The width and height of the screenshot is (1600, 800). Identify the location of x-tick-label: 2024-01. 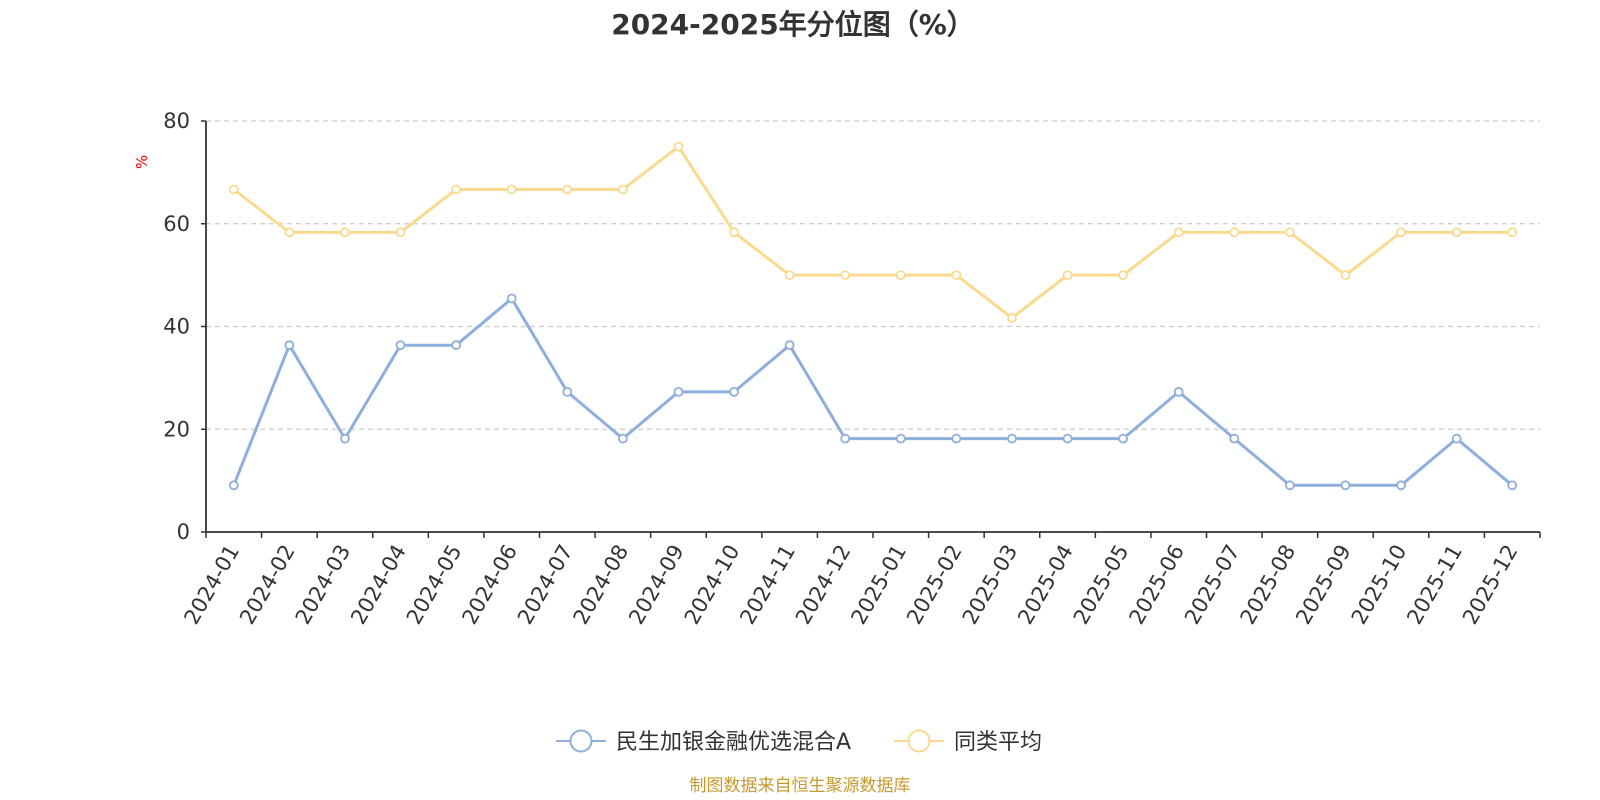
(211, 585).